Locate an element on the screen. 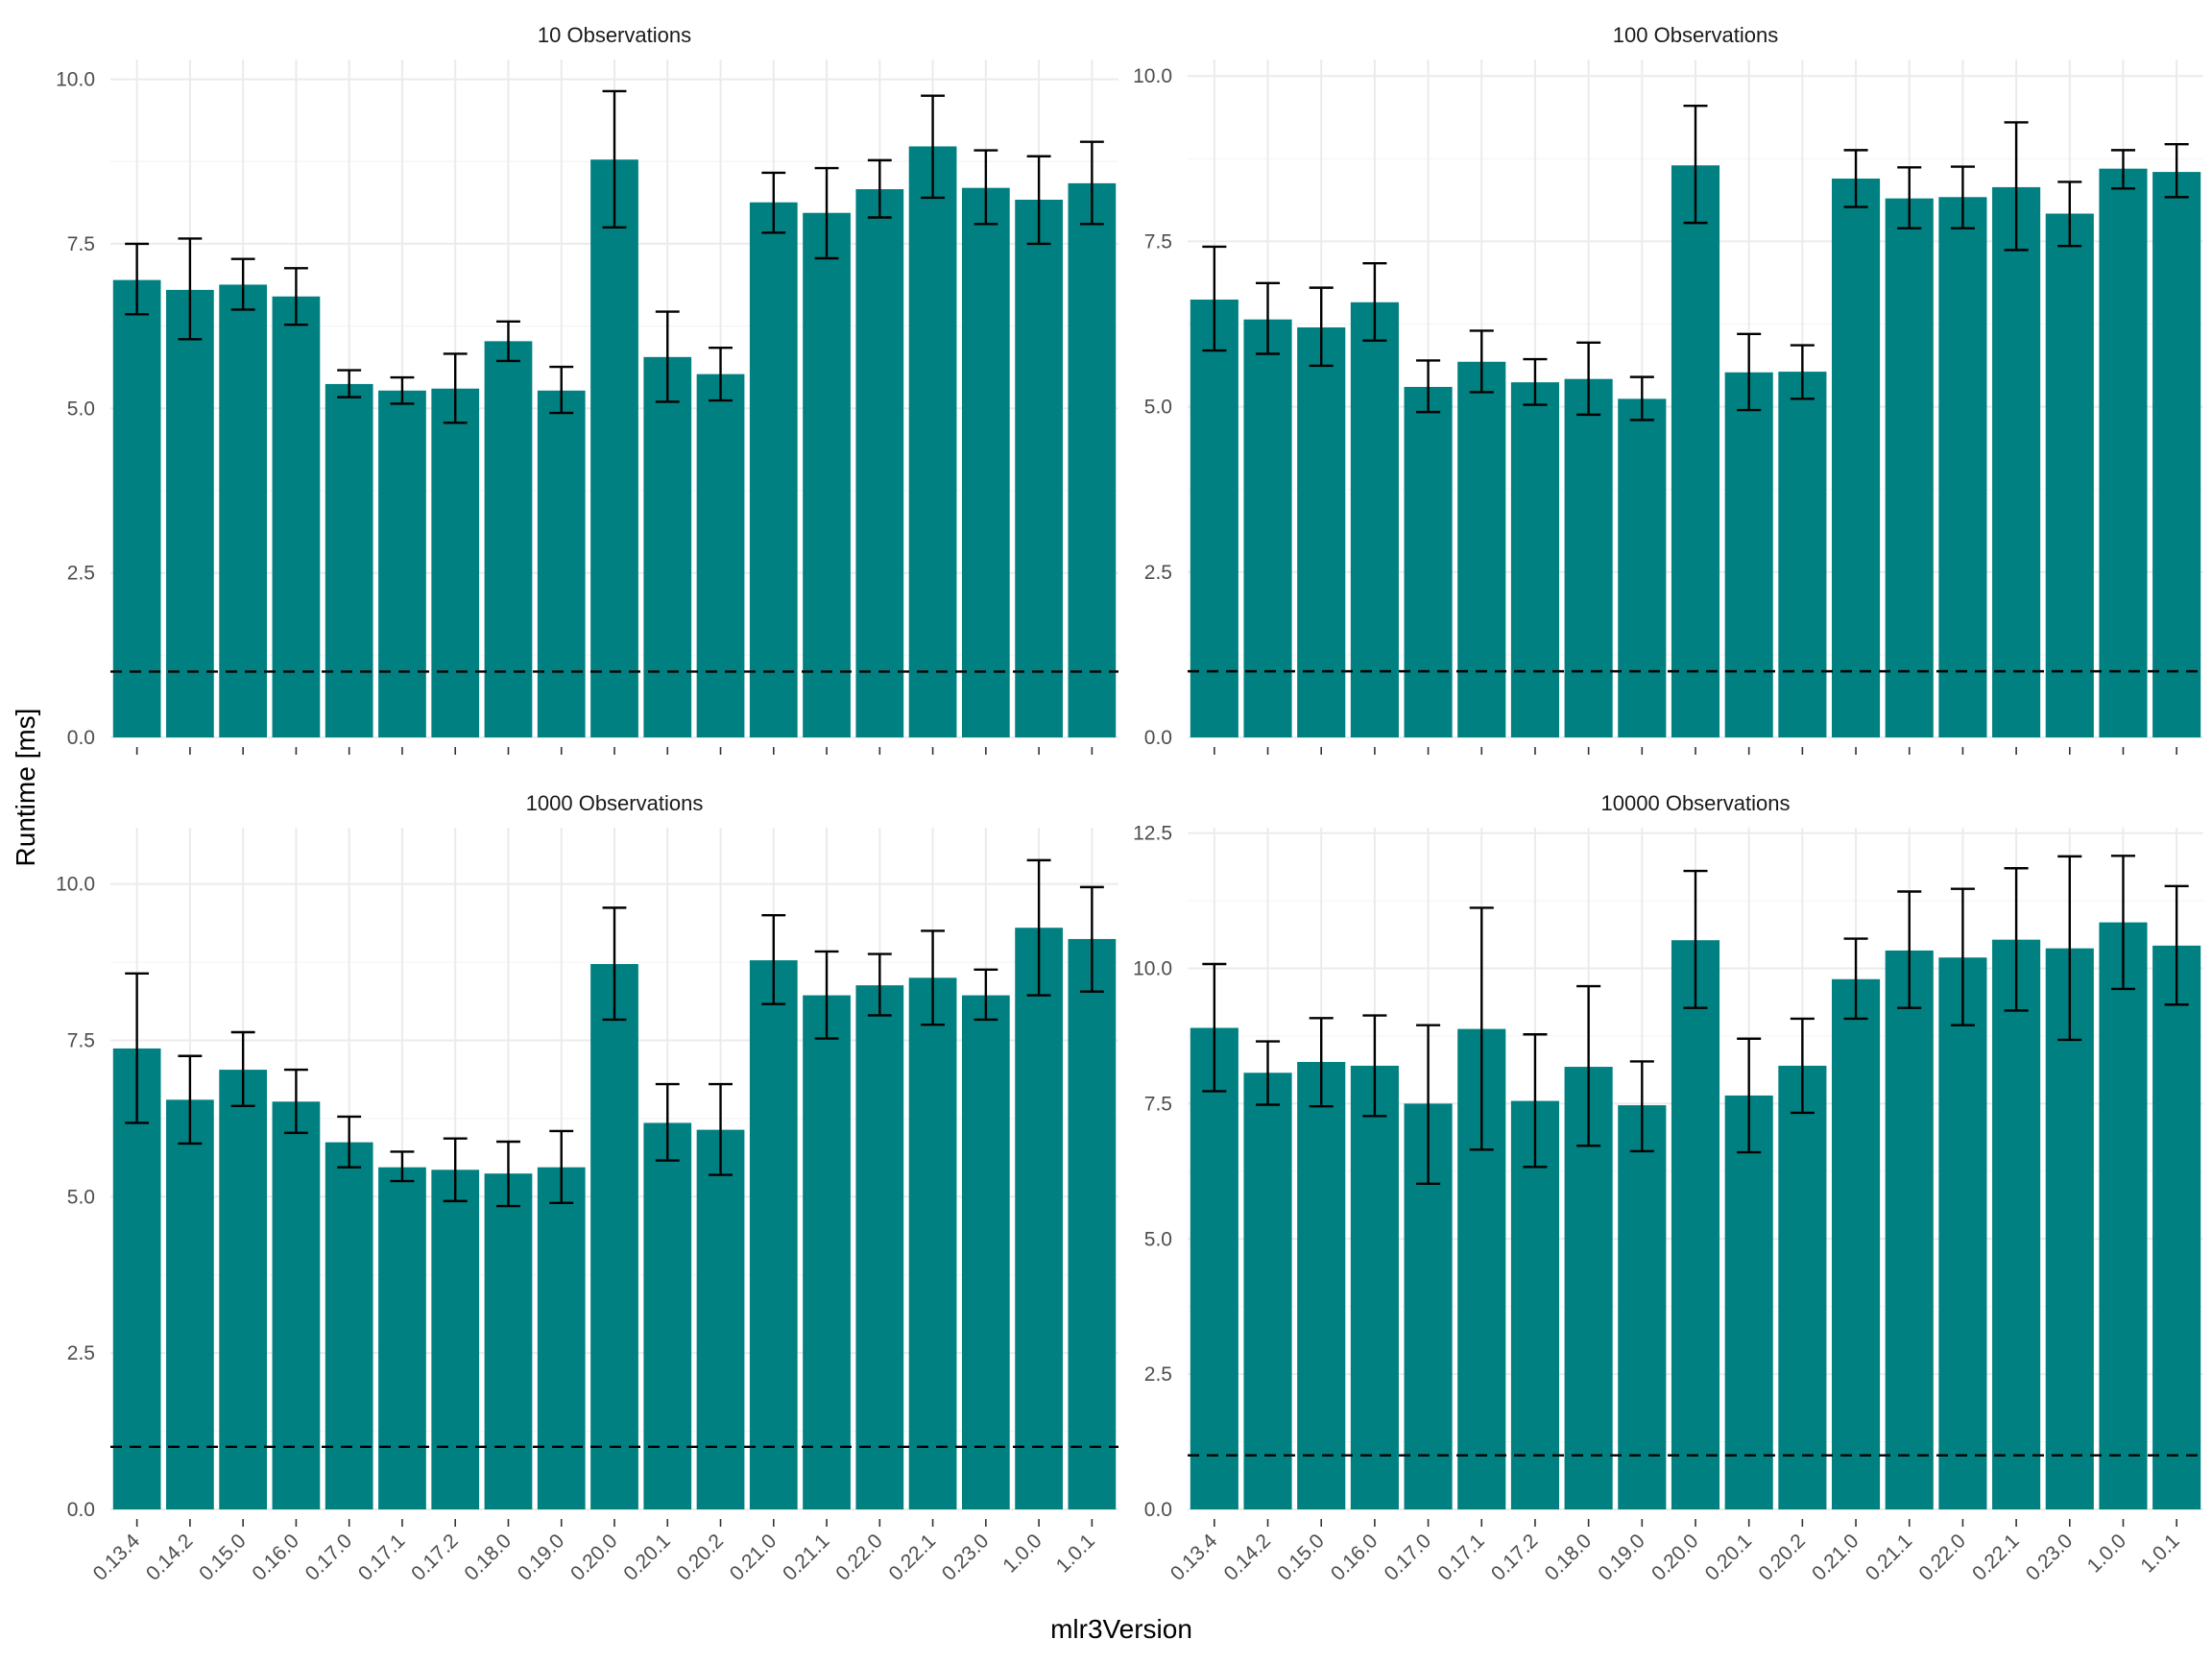  x-tick-label: 0.21.1 is located at coordinates (806, 1557).